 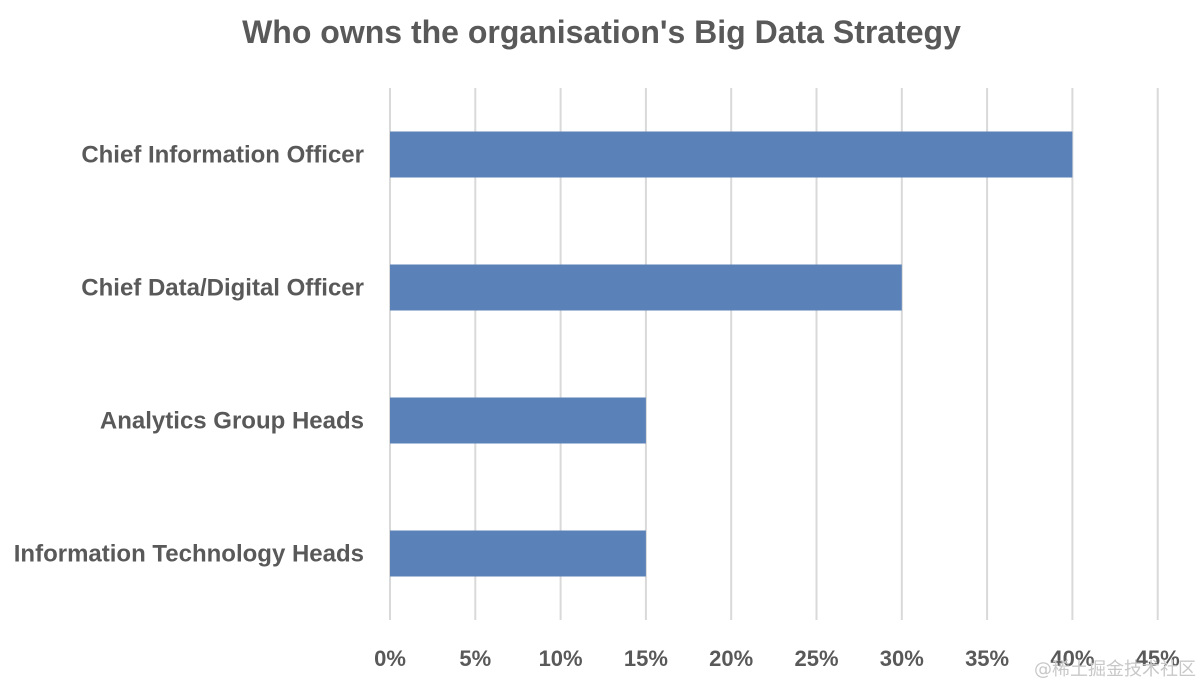 What do you see at coordinates (987, 658) in the screenshot?
I see `x-tick-label: 35%` at bounding box center [987, 658].